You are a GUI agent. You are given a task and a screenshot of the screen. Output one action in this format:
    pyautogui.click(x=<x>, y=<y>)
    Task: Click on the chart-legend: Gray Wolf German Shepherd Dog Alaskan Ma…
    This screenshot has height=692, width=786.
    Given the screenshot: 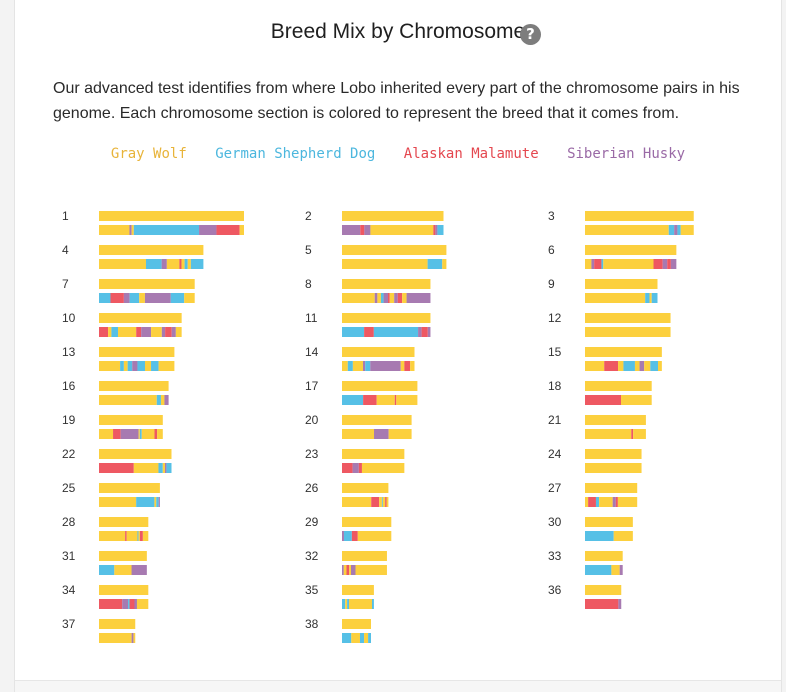 What is the action you would take?
    pyautogui.click(x=398, y=154)
    